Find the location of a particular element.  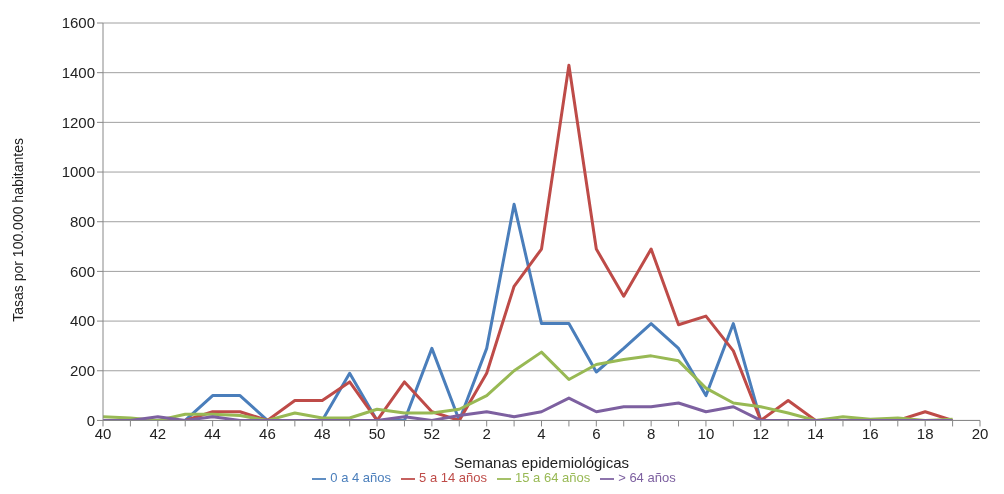

x-tick-label: 2 is located at coordinates (486, 434).